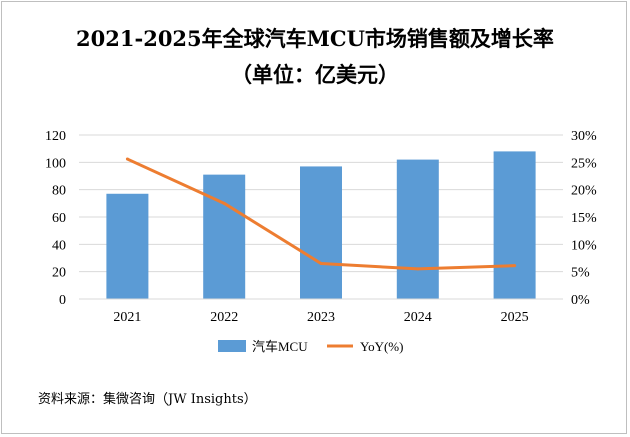 Image resolution: width=630 pixels, height=437 pixels. What do you see at coordinates (580, 300) in the screenshot?
I see `y-right-tick-label: 0%` at bounding box center [580, 300].